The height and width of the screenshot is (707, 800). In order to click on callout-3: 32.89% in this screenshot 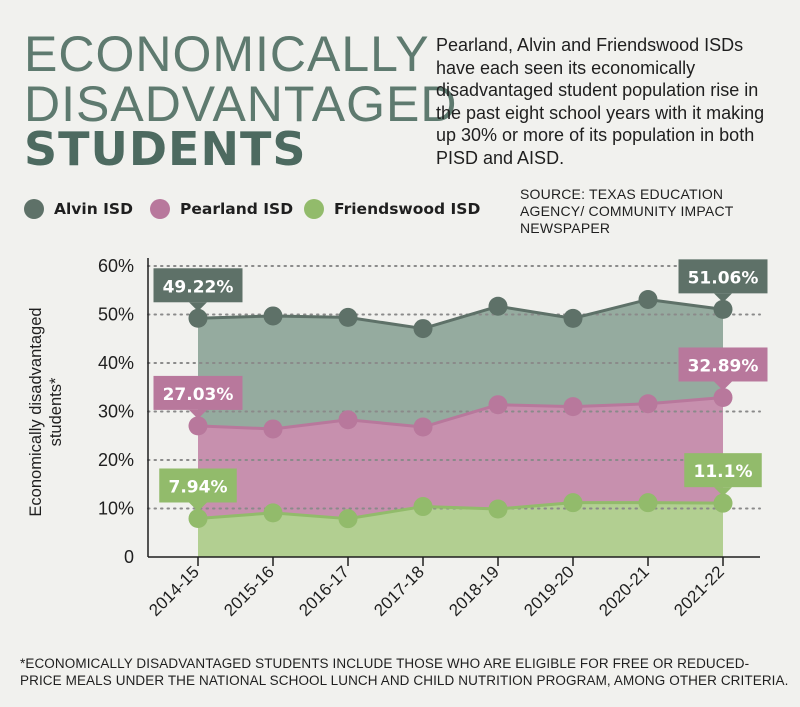, I will do `click(723, 369)`.